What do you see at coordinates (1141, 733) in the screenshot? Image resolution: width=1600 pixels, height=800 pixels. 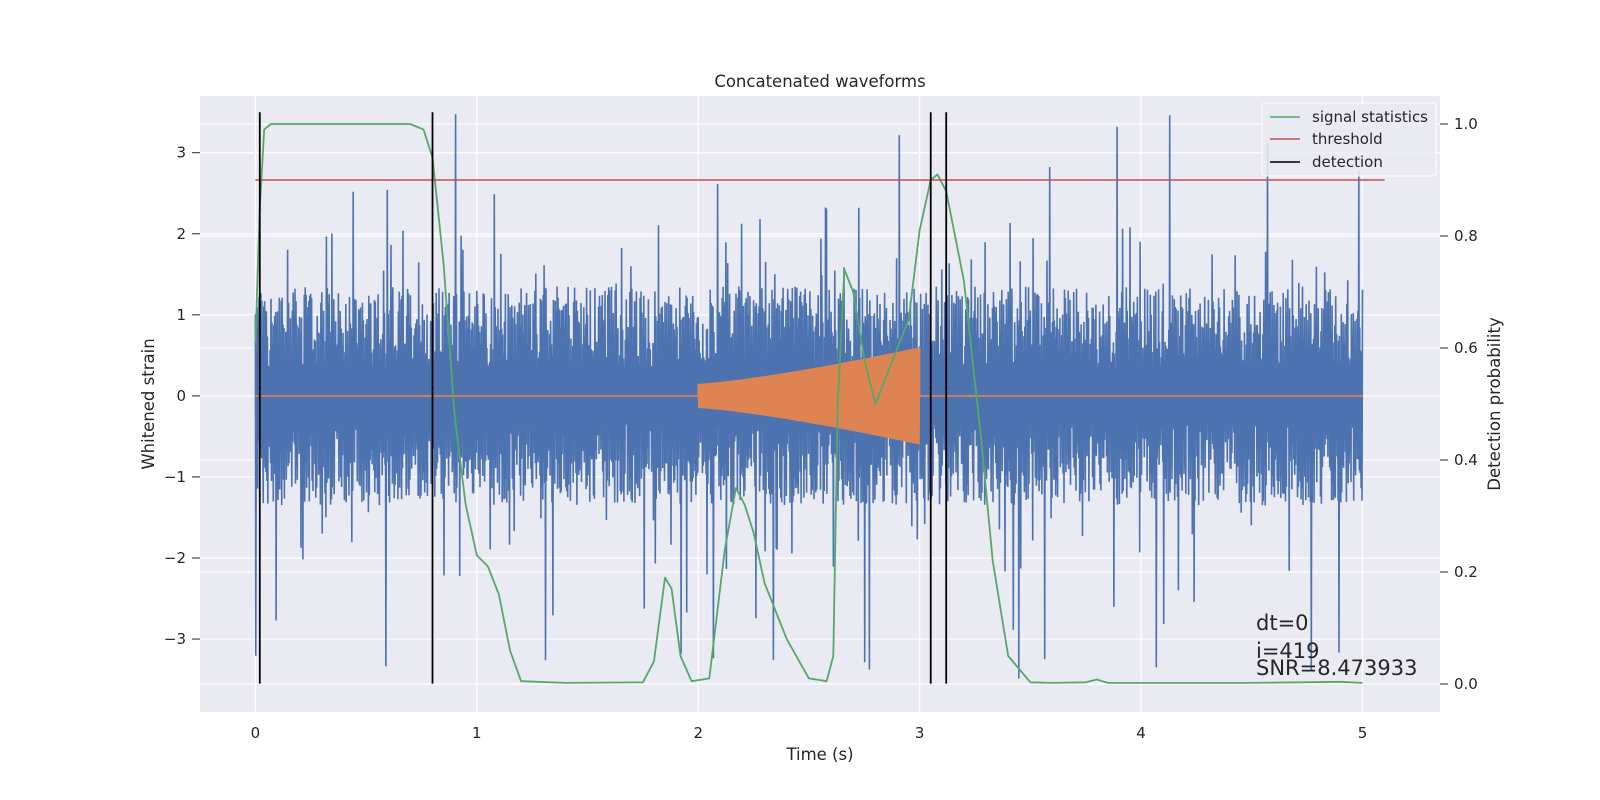 I see `x-tick-label: 4` at bounding box center [1141, 733].